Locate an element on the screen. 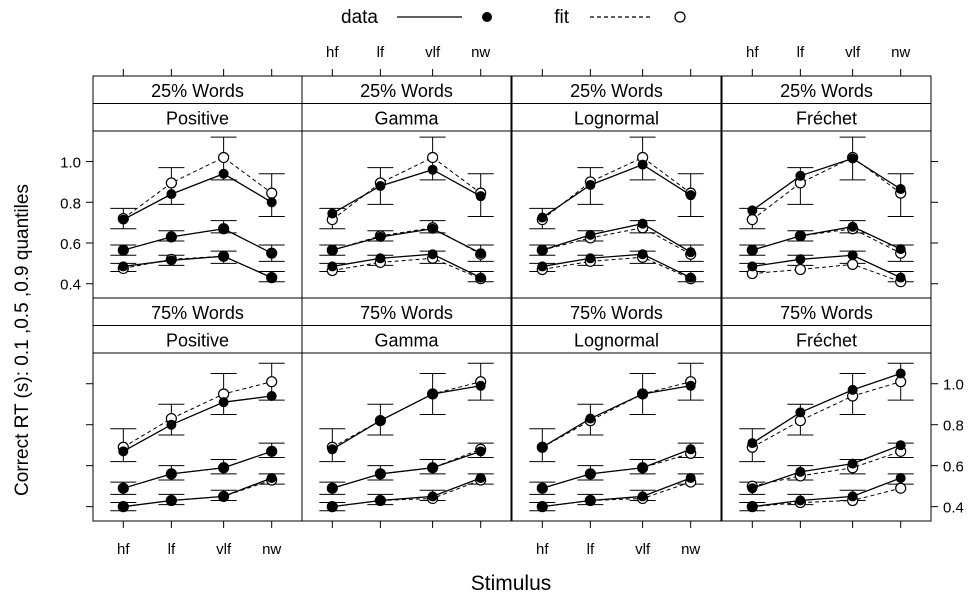  x-tick-label-top: vlf is located at coordinates (433, 52).